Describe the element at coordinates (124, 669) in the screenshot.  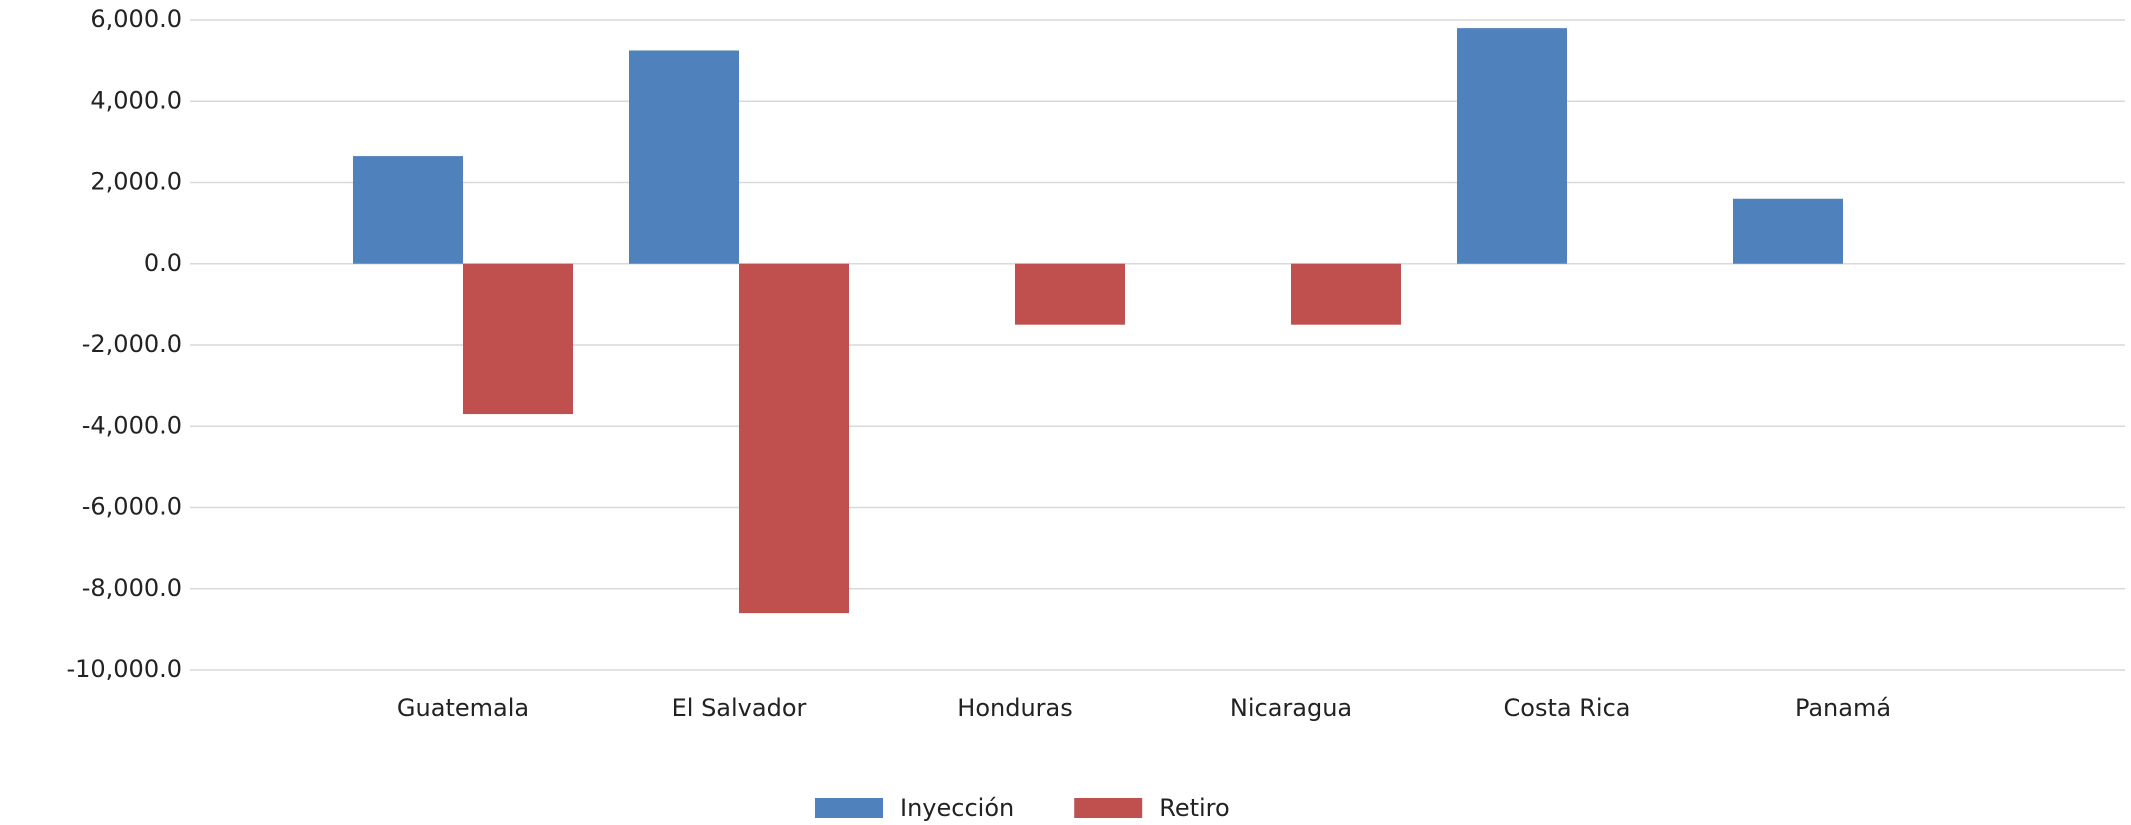
I see `y-tick-label: -10,000.0` at that location.